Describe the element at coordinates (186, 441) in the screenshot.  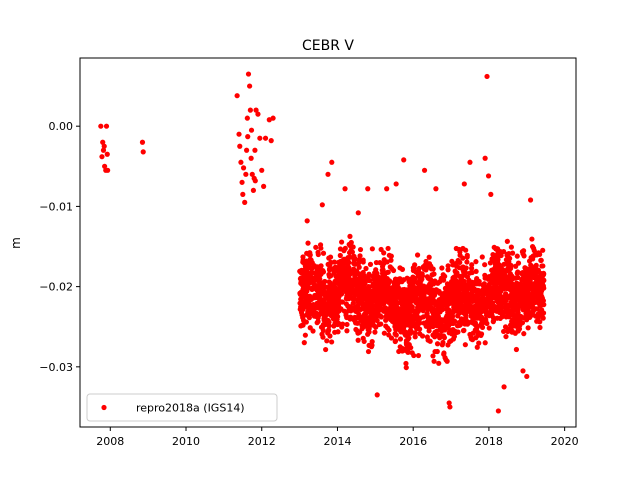
I see `x-tick-label: 2010` at that location.